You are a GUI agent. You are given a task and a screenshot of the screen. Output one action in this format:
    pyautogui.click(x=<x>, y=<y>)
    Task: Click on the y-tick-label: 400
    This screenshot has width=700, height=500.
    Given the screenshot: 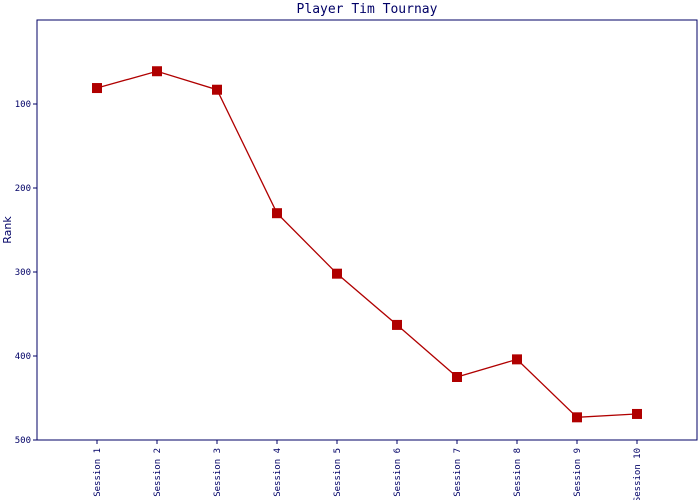 What is the action you would take?
    pyautogui.click(x=23, y=357)
    